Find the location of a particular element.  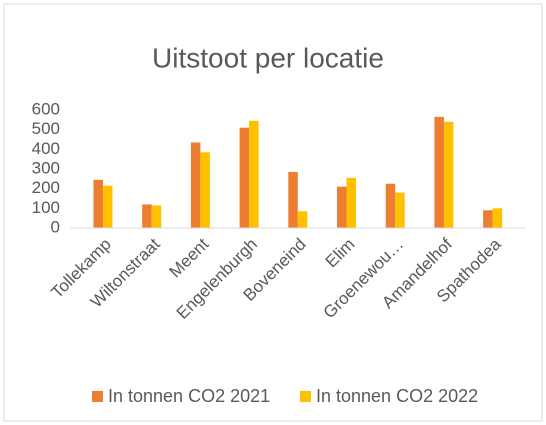

y-tick-label: 300 is located at coordinates (46, 167).